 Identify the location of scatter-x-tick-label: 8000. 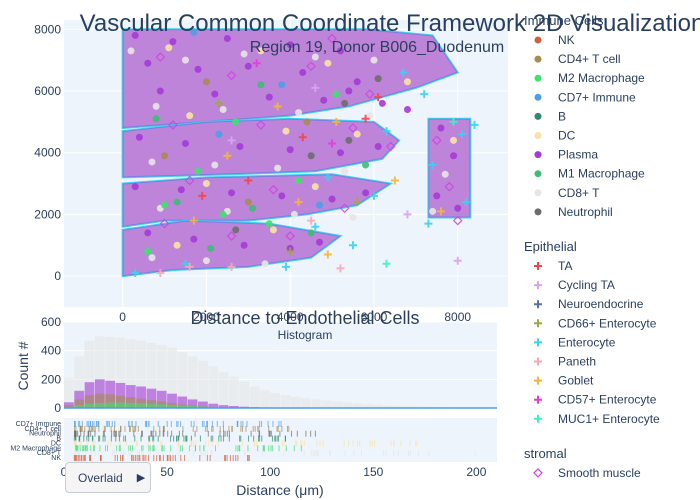
(457, 317).